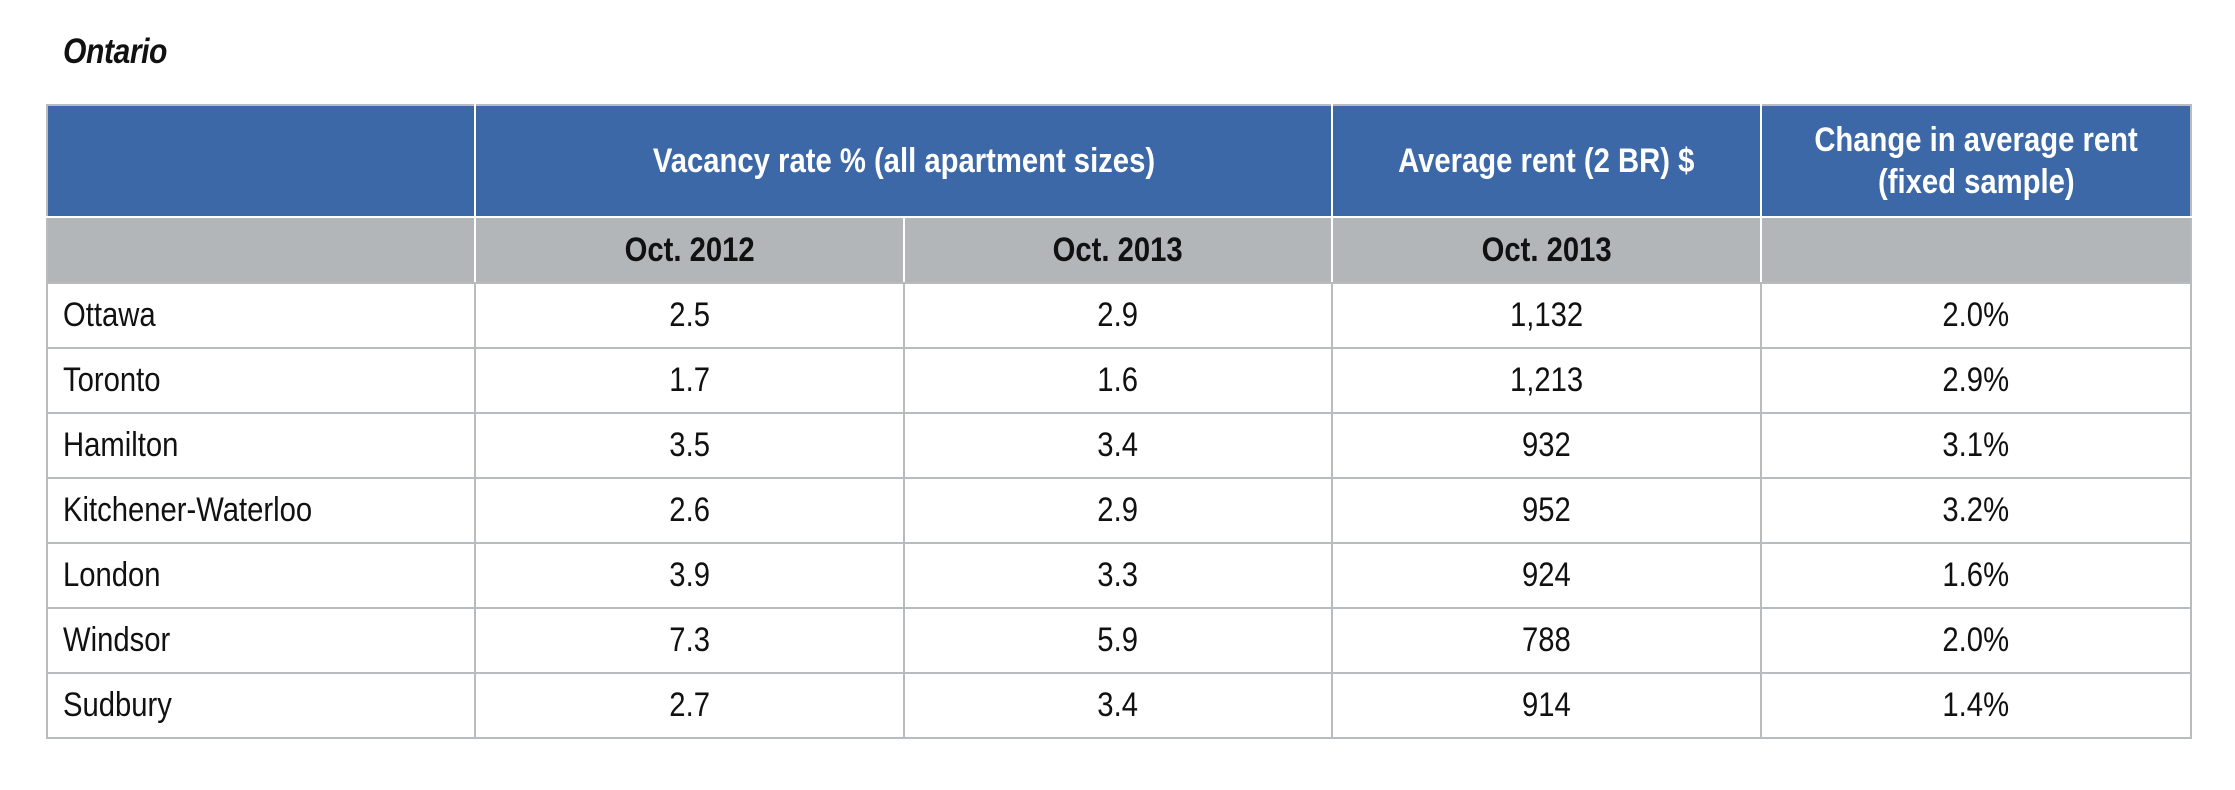  I want to click on header-average-rent: Average rent (2 BR) $, so click(1547, 161).